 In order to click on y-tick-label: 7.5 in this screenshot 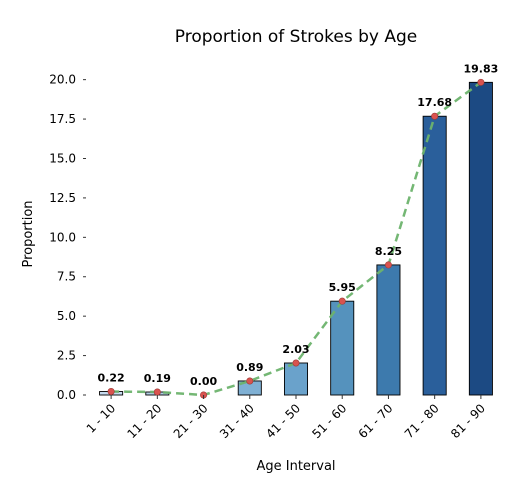, I will do `click(66, 277)`.